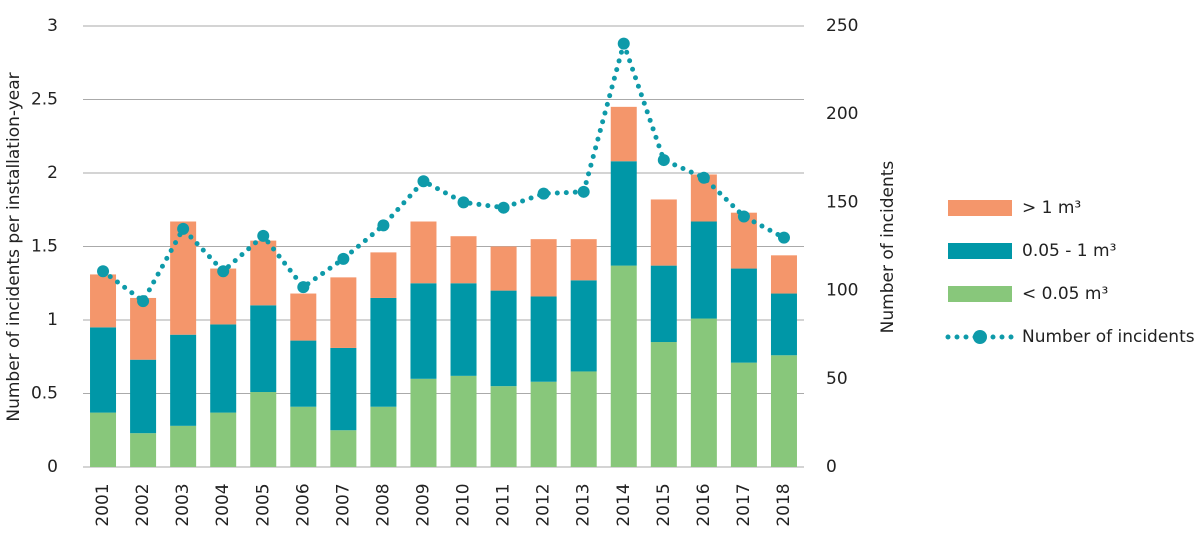 The image size is (1200, 548). Describe the element at coordinates (343, 504) in the screenshot. I see `x-tick-label: 2007` at that location.